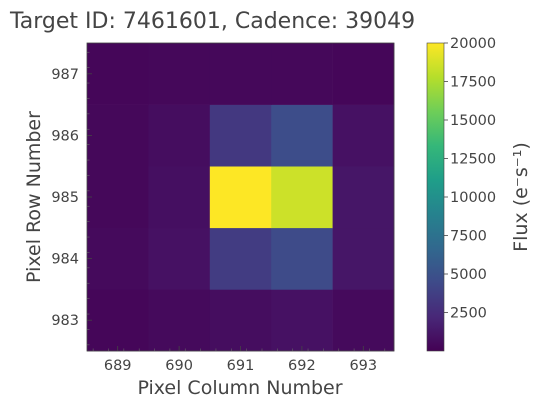 This screenshot has height=409, width=545. Describe the element at coordinates (473, 160) in the screenshot. I see `colorbar-tick-label: 12500` at that location.